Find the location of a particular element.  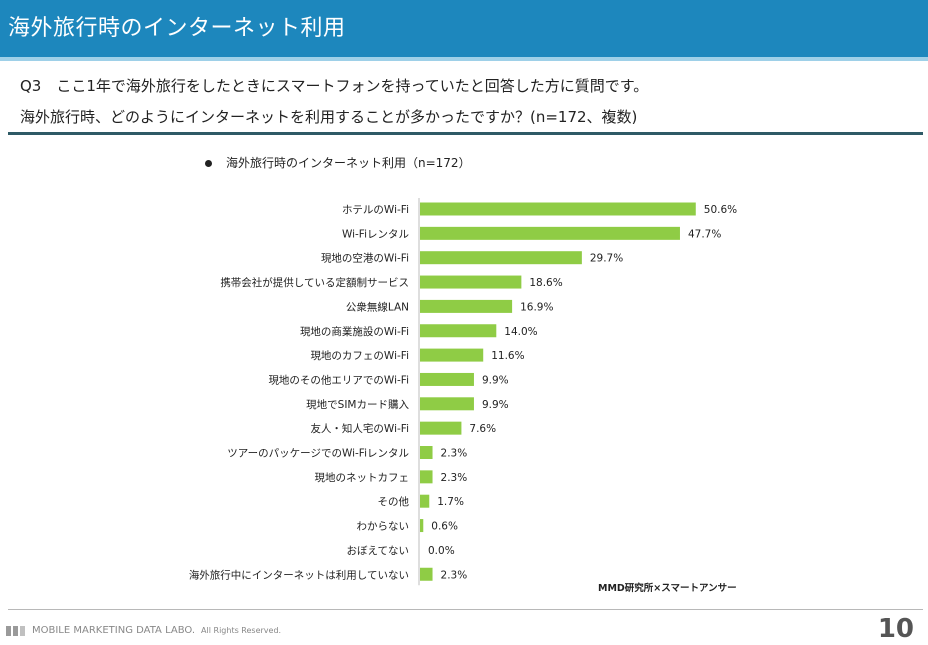

value-label: 29.7% is located at coordinates (606, 259).